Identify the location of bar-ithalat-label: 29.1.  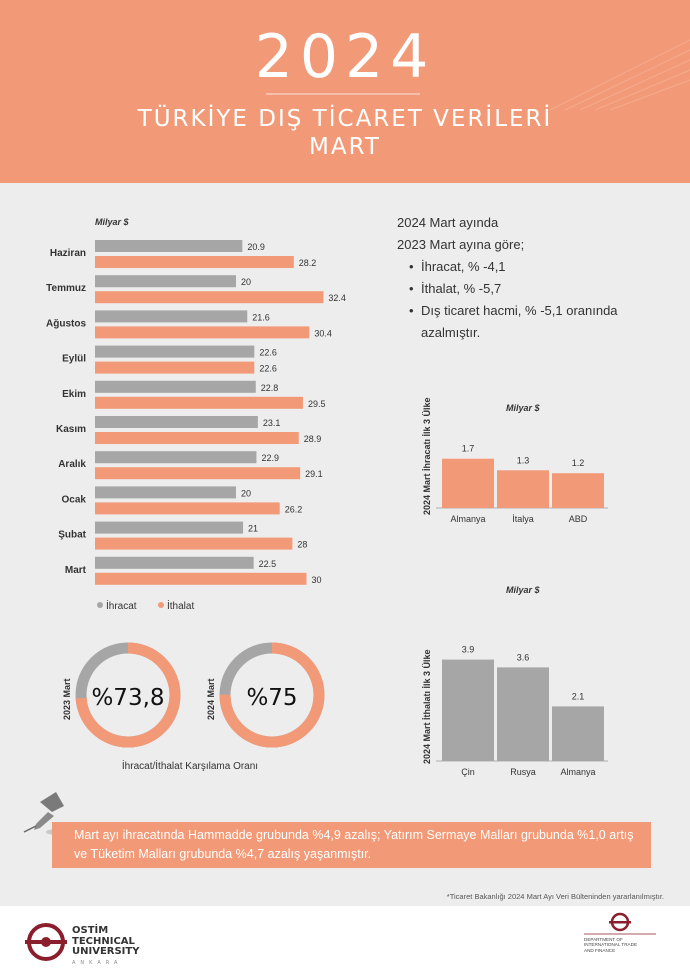
(314, 474).